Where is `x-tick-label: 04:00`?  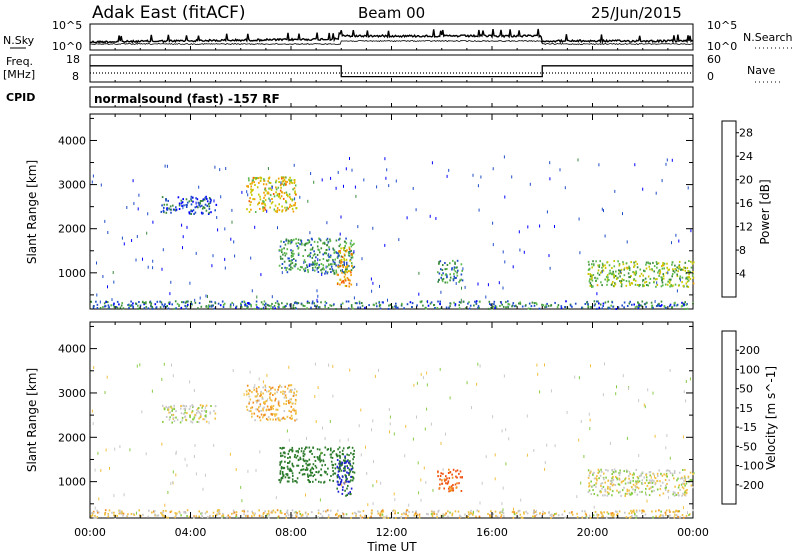 x-tick-label: 04:00 is located at coordinates (191, 532).